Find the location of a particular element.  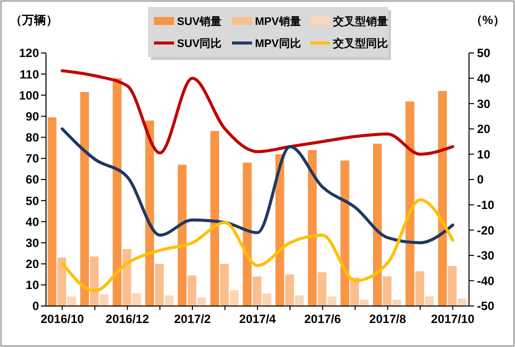

y-tick-label: 110 is located at coordinates (30, 74).